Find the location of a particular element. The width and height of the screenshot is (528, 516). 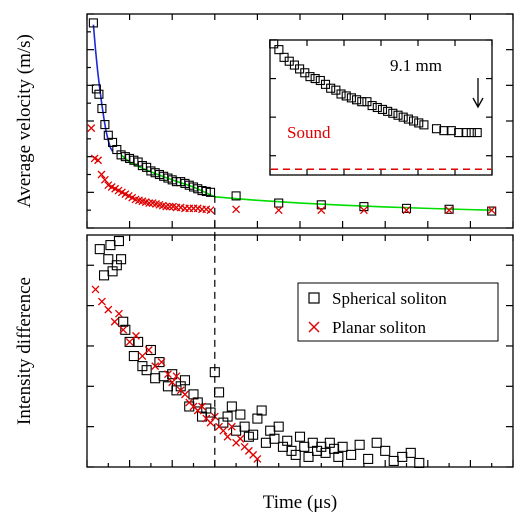

legend-planar-marker is located at coordinates (314, 327).